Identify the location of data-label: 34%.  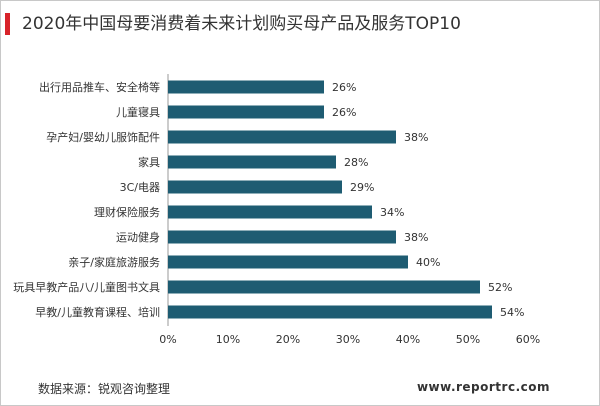
(392, 212).